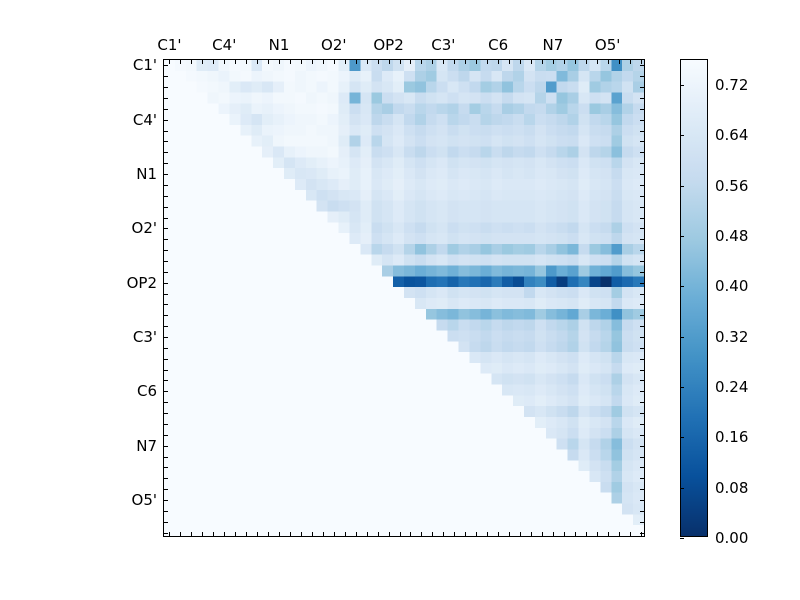  What do you see at coordinates (224, 45) in the screenshot?
I see `x-tick-label-1: C4'` at bounding box center [224, 45].